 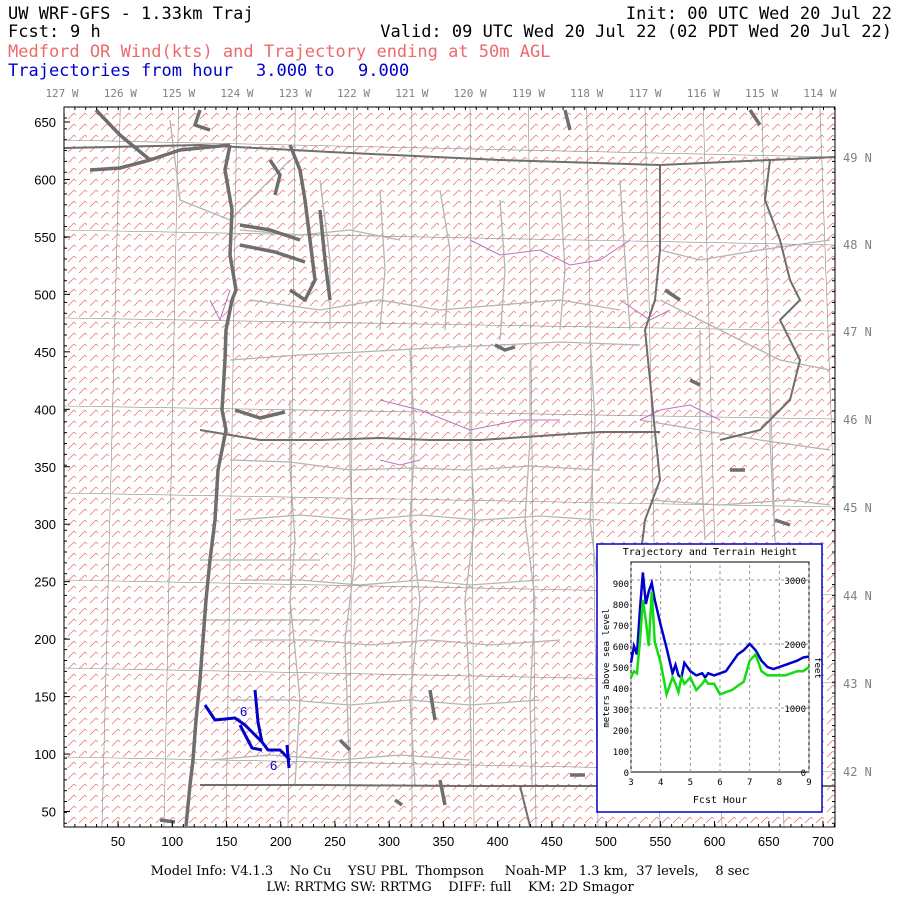 What do you see at coordinates (172, 841) in the screenshot?
I see `x-tick-label: 100` at bounding box center [172, 841].